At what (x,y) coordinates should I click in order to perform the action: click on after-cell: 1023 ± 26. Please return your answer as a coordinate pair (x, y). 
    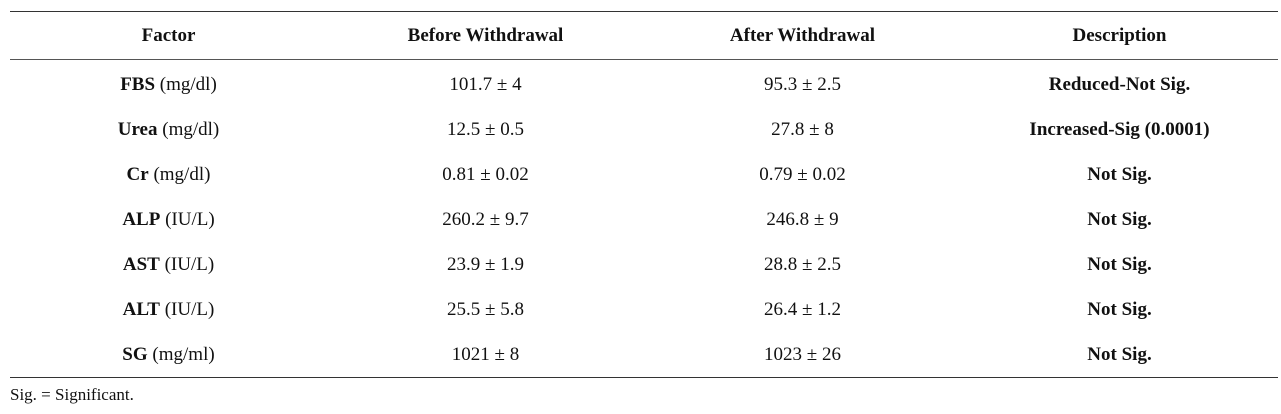
    Looking at the image, I should click on (802, 354).